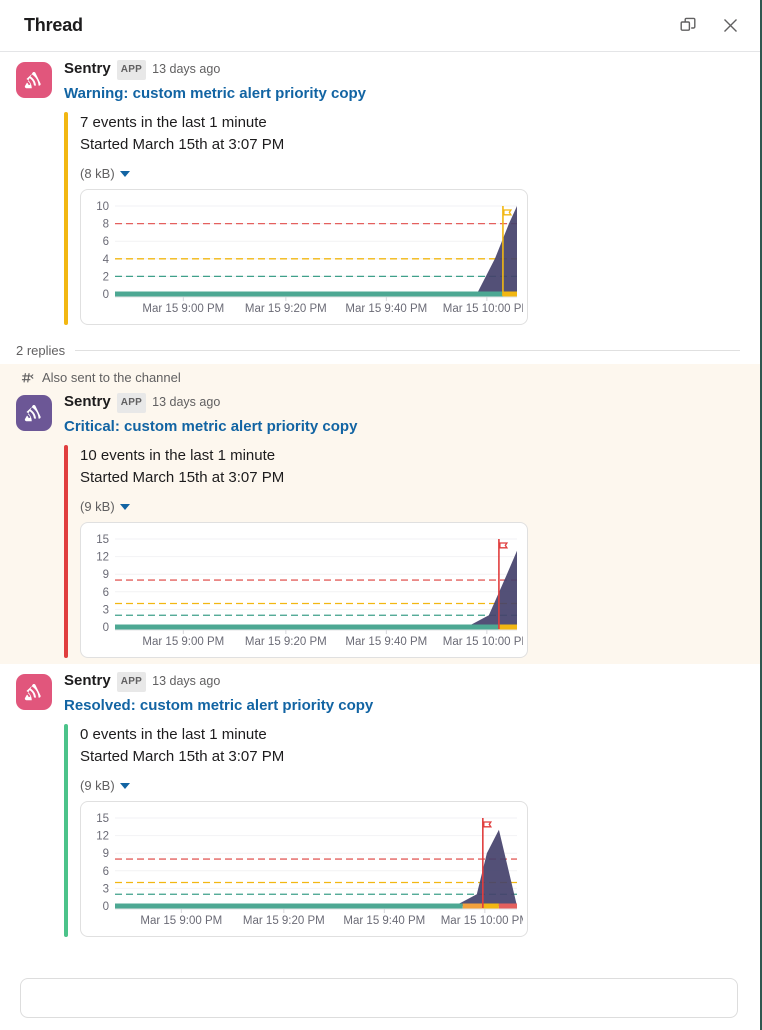 The image size is (762, 1030). Describe the element at coordinates (178, 455) in the screenshot. I see `events-count-text: 10 events in the last 1 minute` at that location.